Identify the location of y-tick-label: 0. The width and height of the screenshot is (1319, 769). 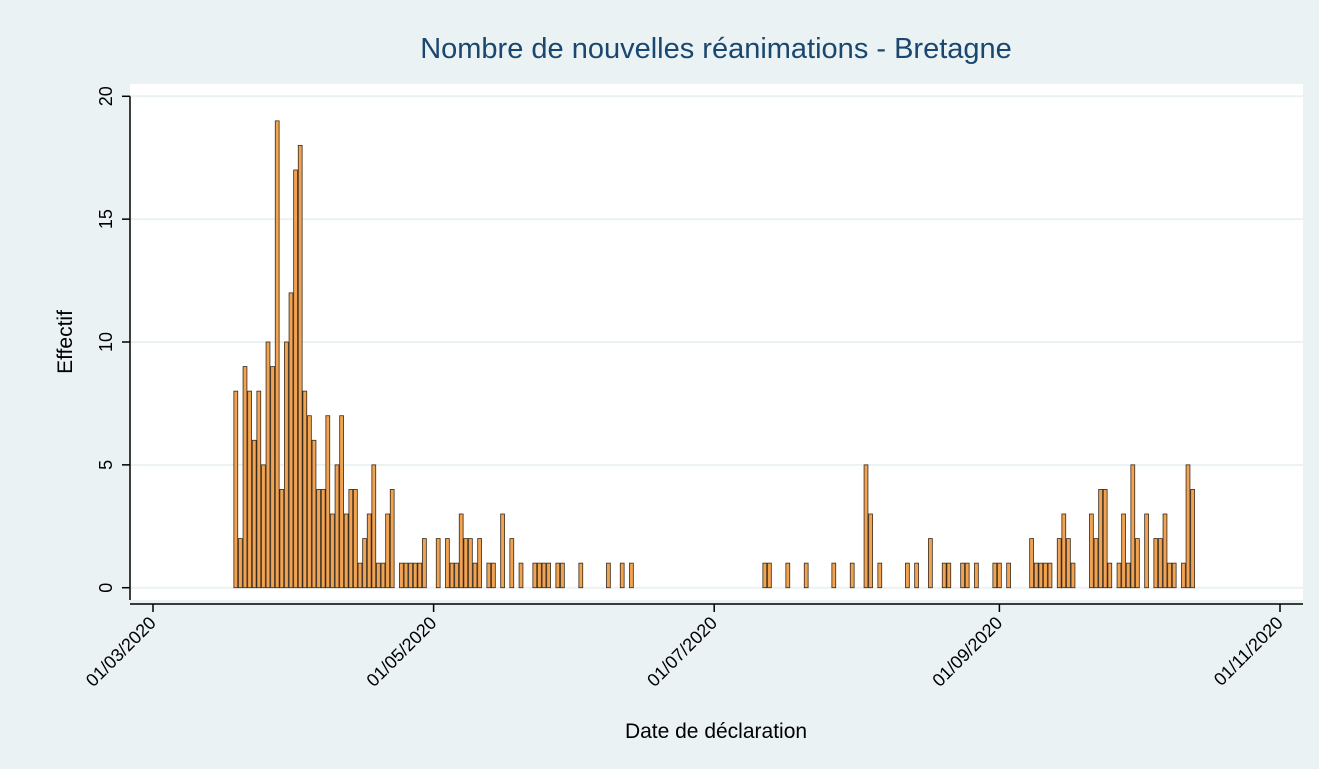
(106, 588).